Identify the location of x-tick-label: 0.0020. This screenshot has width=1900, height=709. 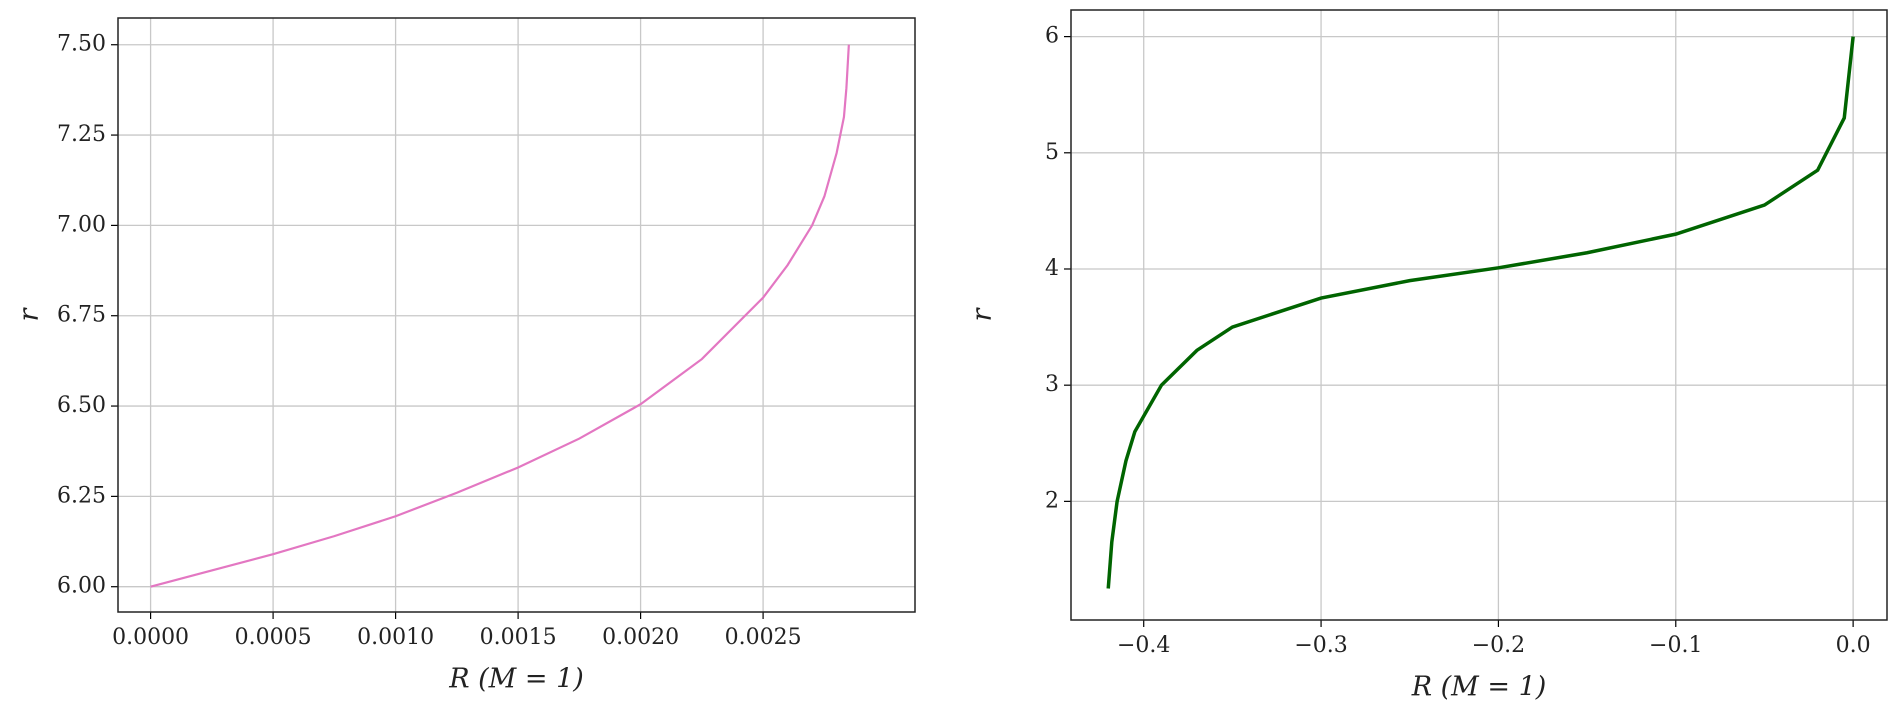
(640, 637).